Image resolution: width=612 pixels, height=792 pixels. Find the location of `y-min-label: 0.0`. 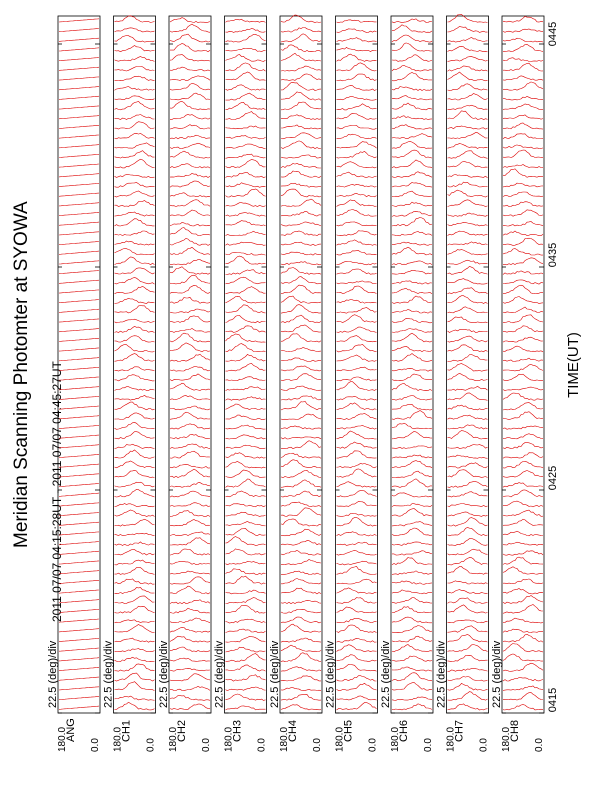

y-min-label: 0.0 is located at coordinates (373, 745).